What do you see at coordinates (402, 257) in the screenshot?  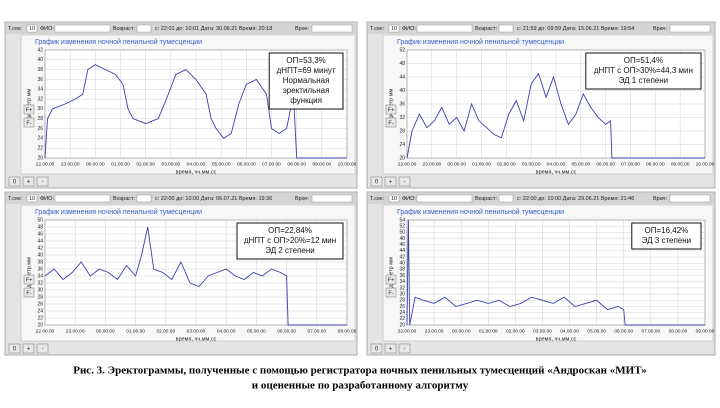 I see `y-tick-label: 42` at bounding box center [402, 257].